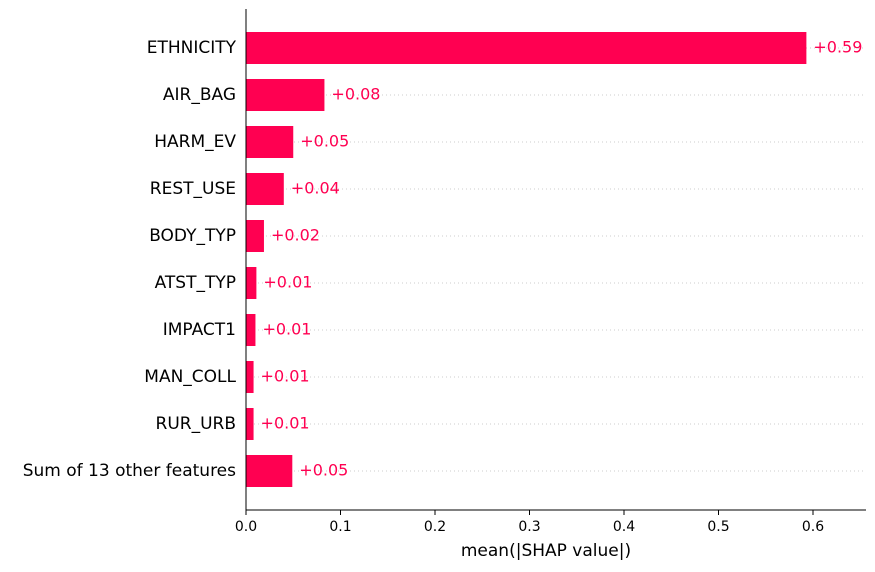 The image size is (875, 572). Describe the element at coordinates (199, 95) in the screenshot. I see `category-label: AIR_BAG` at that location.